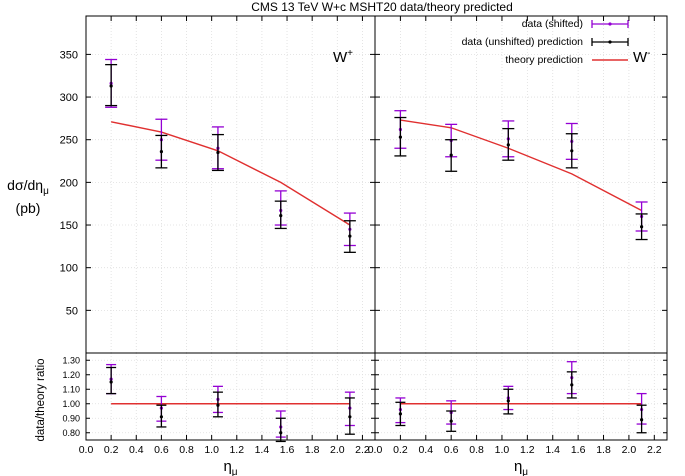 The height and width of the screenshot is (476, 685). I want to click on y-axis-label: dσ/dημ (pb), so click(28, 196).